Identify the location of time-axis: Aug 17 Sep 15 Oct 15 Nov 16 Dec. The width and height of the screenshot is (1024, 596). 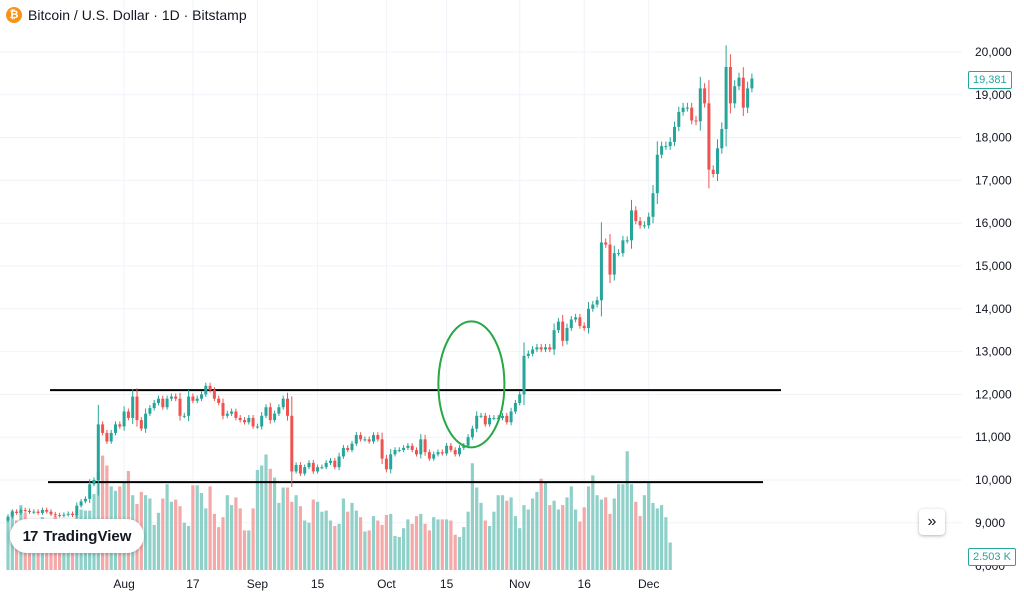
(386, 584).